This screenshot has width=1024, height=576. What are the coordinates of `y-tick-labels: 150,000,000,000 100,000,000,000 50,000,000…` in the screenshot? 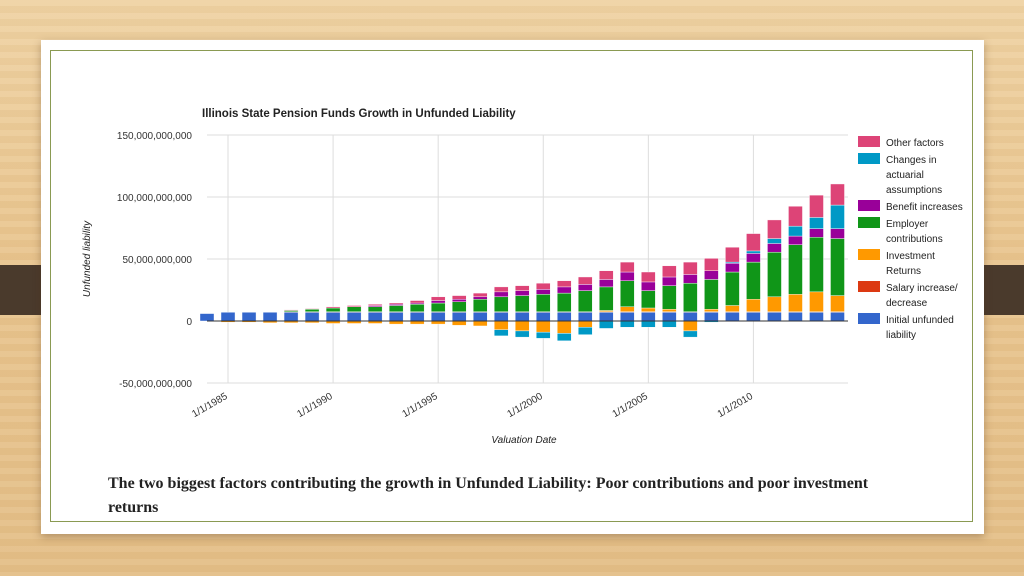 It's located at (155, 260).